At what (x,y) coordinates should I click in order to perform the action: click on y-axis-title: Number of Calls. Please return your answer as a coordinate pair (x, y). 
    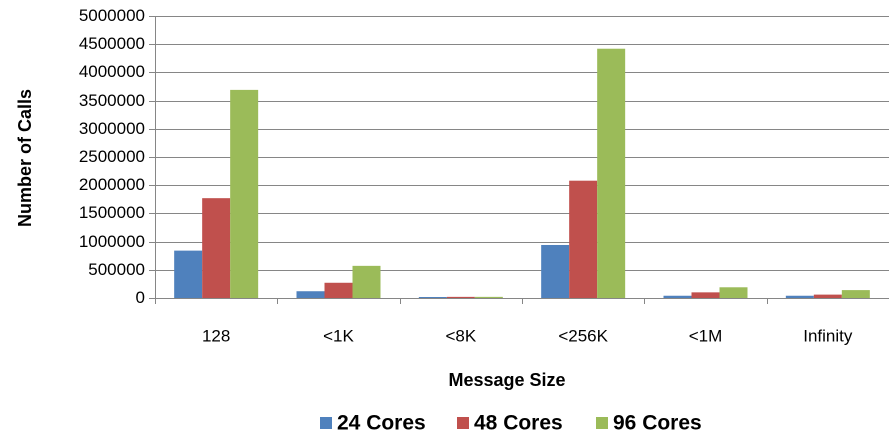
    Looking at the image, I should click on (25, 158).